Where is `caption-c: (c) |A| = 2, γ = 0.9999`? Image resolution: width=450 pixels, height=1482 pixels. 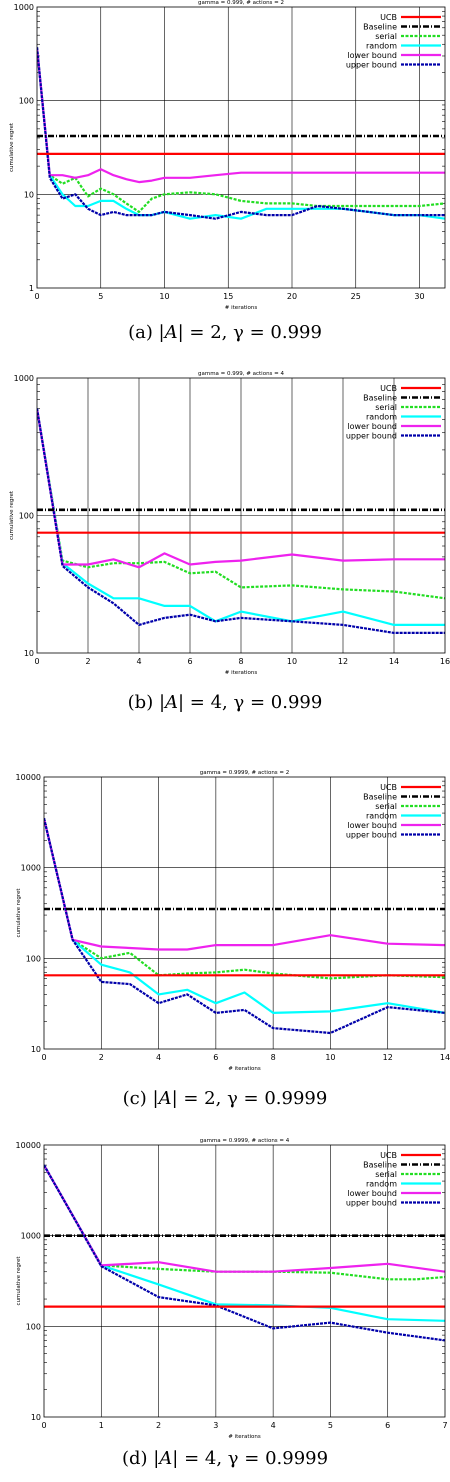 caption-c: (c) |A| = 2, γ = 0.9999 is located at coordinates (225, 1098).